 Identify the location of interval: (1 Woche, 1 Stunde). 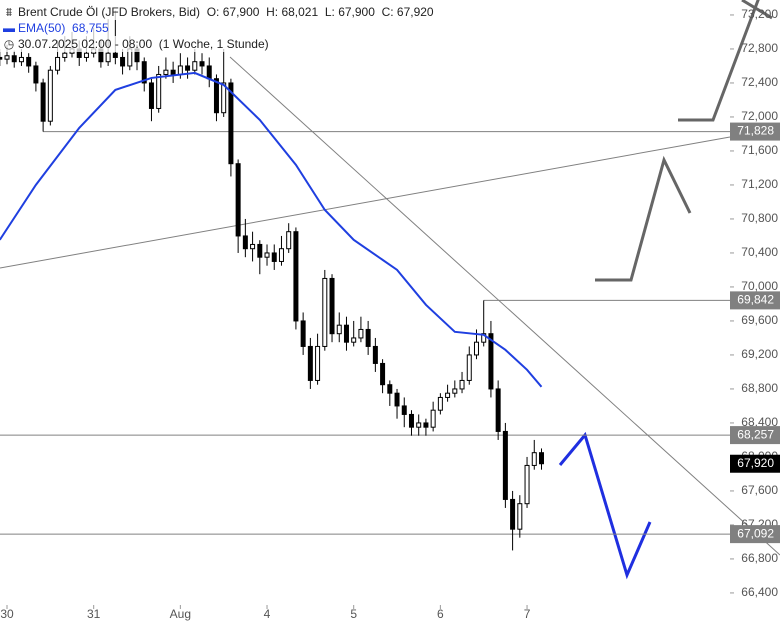
(213, 44).